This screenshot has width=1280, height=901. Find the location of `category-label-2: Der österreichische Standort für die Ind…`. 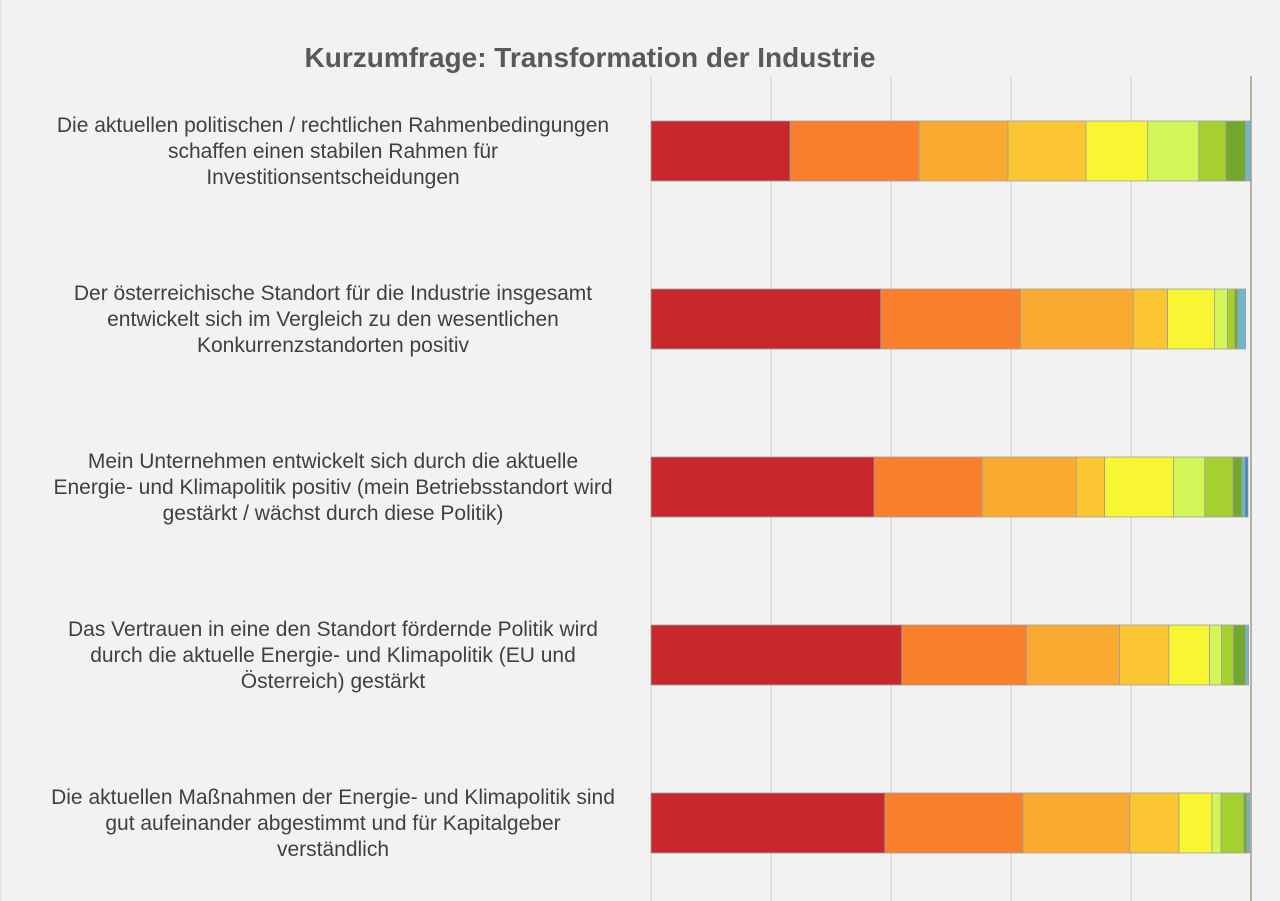

category-label-2: Der österreichische Standort für die Ind… is located at coordinates (333, 319).